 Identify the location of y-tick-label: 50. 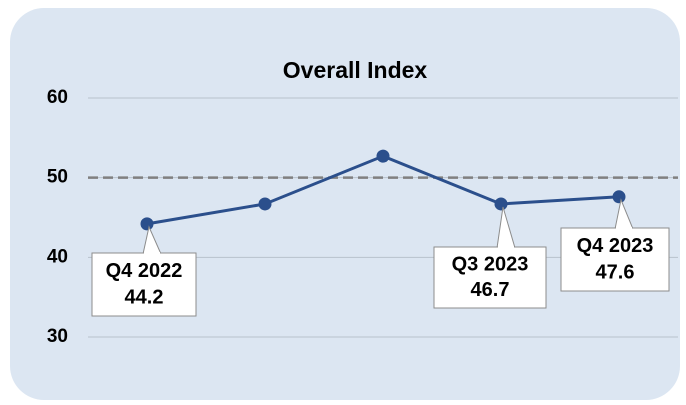
(57, 177).